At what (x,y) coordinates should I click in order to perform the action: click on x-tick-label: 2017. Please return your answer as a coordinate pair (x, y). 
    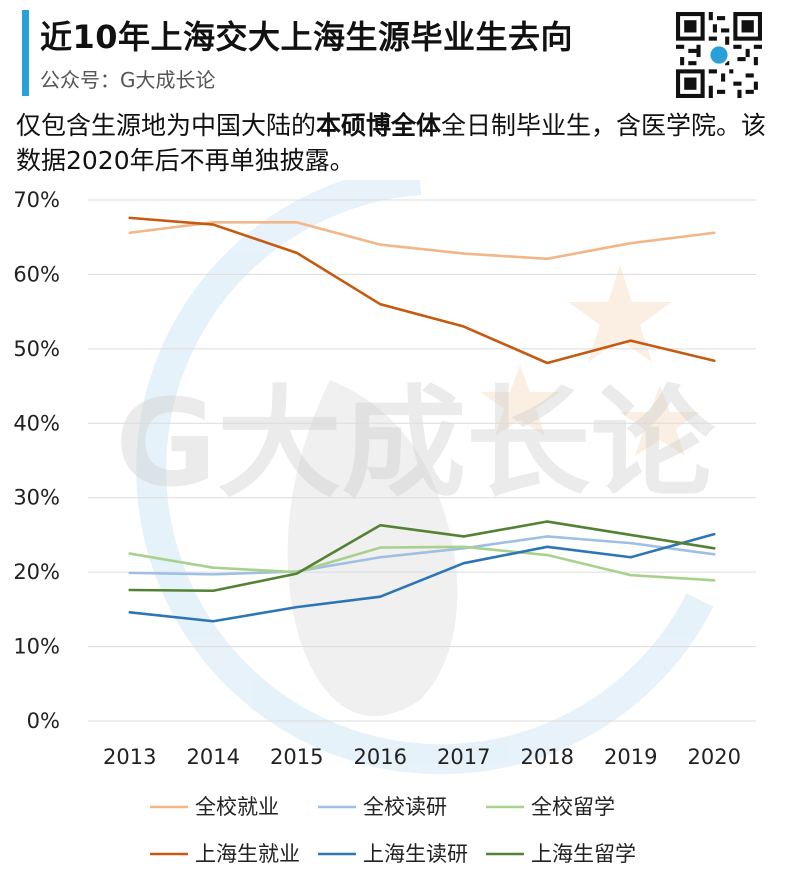
    Looking at the image, I should click on (463, 757).